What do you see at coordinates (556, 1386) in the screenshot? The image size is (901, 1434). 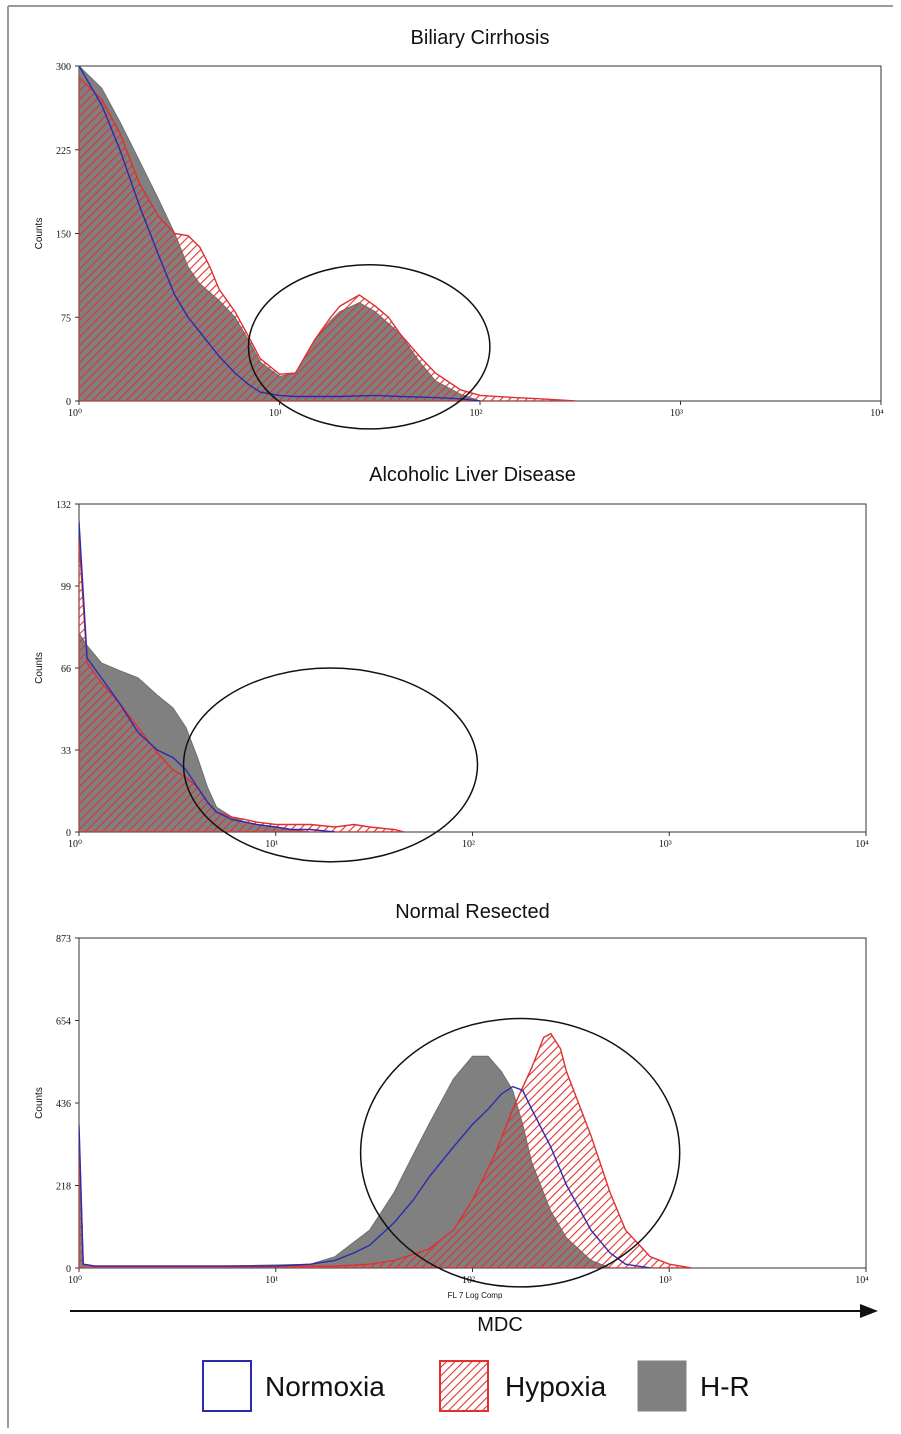 I see `legend-label: Hypoxia` at bounding box center [556, 1386].